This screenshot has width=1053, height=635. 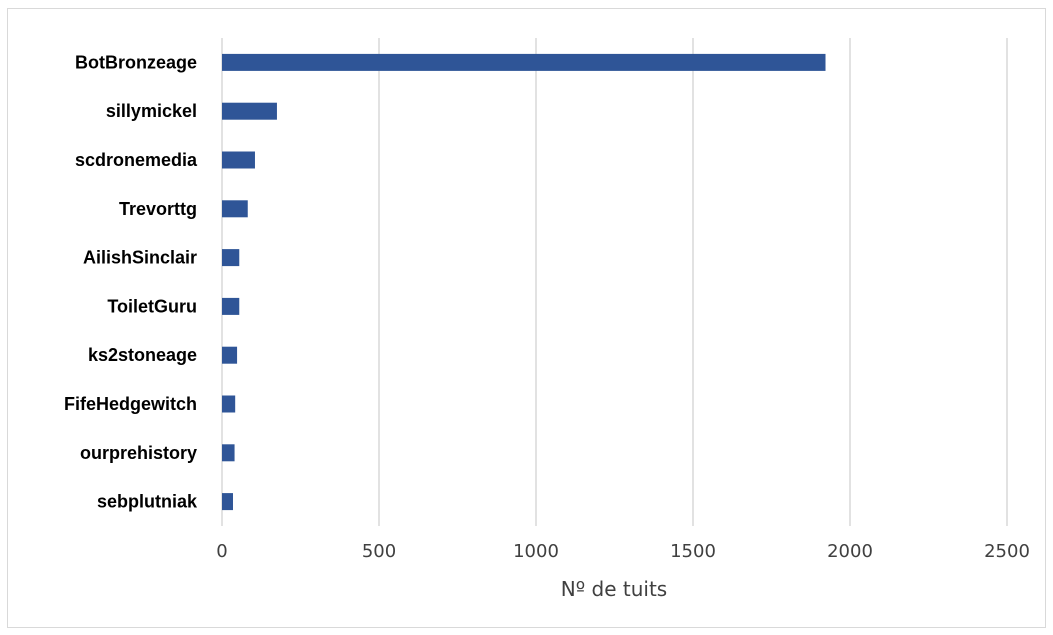 What do you see at coordinates (130, 404) in the screenshot?
I see `category-label-FifeHedgewitch: FifeHedgewitch` at bounding box center [130, 404].